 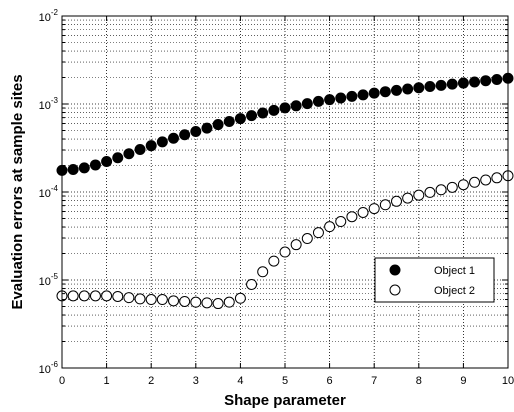 I want to click on x-tick-label: 10, so click(x=508, y=381).